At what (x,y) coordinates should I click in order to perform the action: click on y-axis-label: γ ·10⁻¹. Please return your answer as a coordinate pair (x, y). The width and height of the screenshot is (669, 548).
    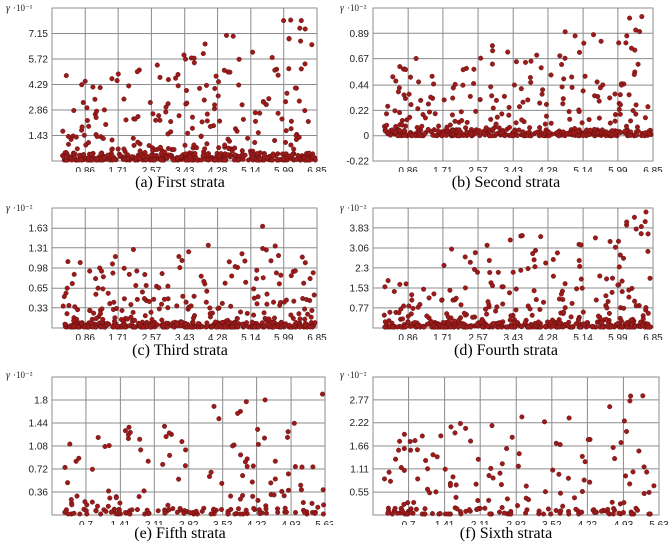
    Looking at the image, I should click on (19, 8).